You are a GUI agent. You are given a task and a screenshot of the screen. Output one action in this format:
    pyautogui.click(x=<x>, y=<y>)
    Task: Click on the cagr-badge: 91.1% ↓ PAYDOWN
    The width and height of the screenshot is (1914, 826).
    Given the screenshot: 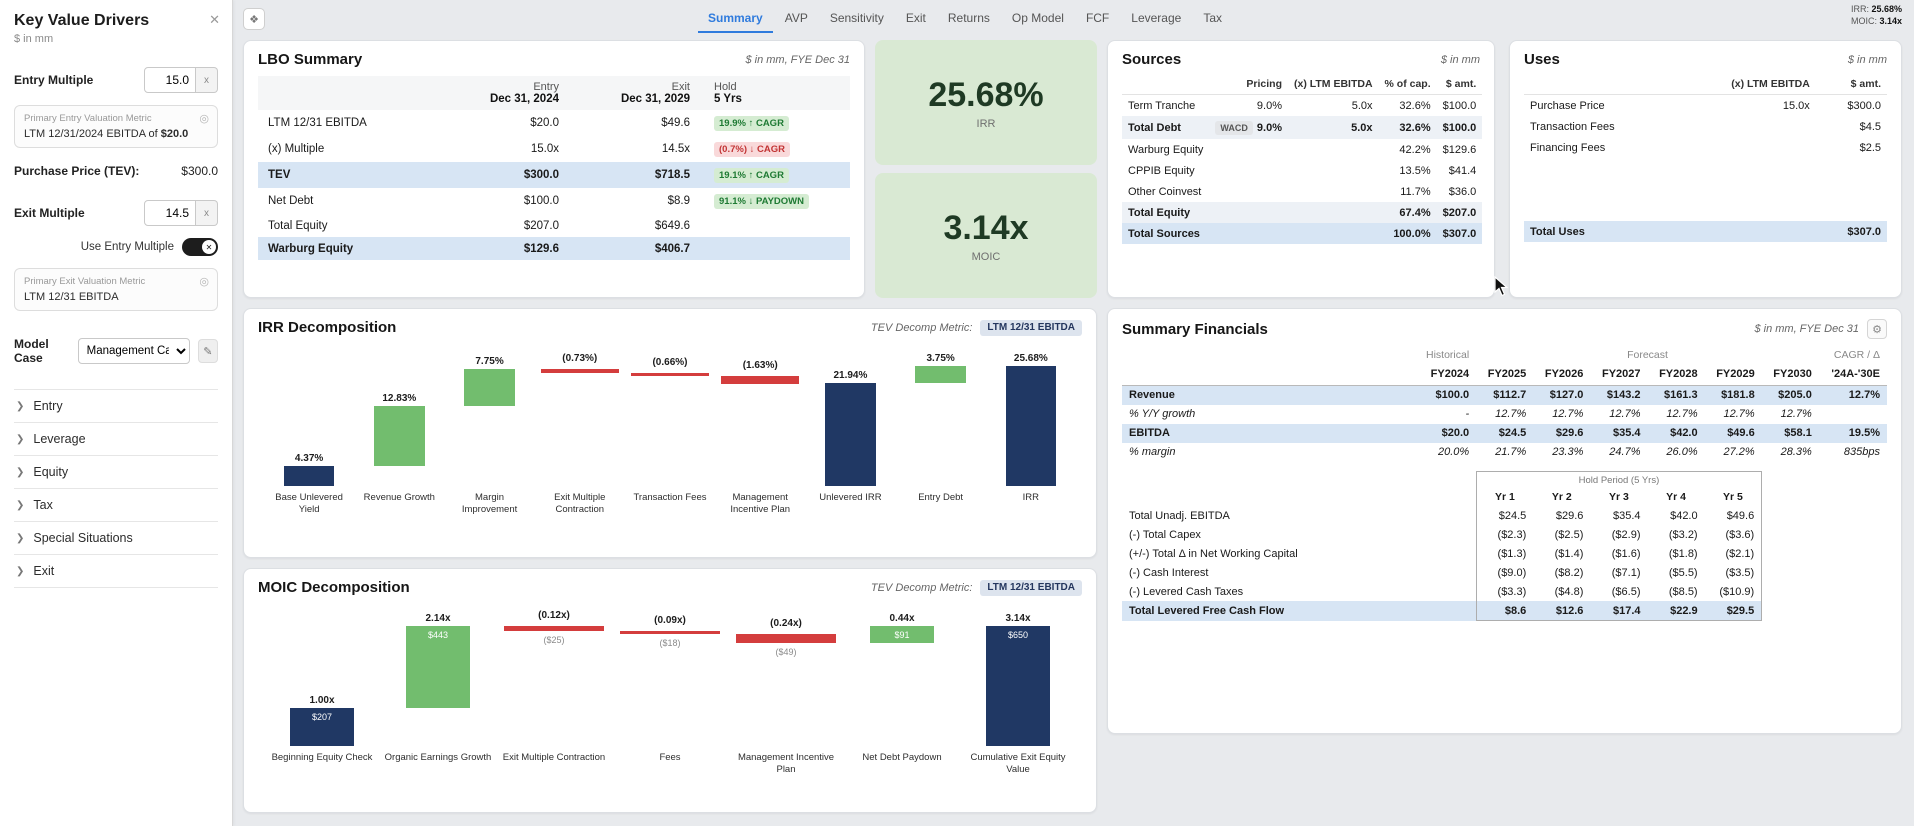 What is the action you would take?
    pyautogui.click(x=761, y=201)
    